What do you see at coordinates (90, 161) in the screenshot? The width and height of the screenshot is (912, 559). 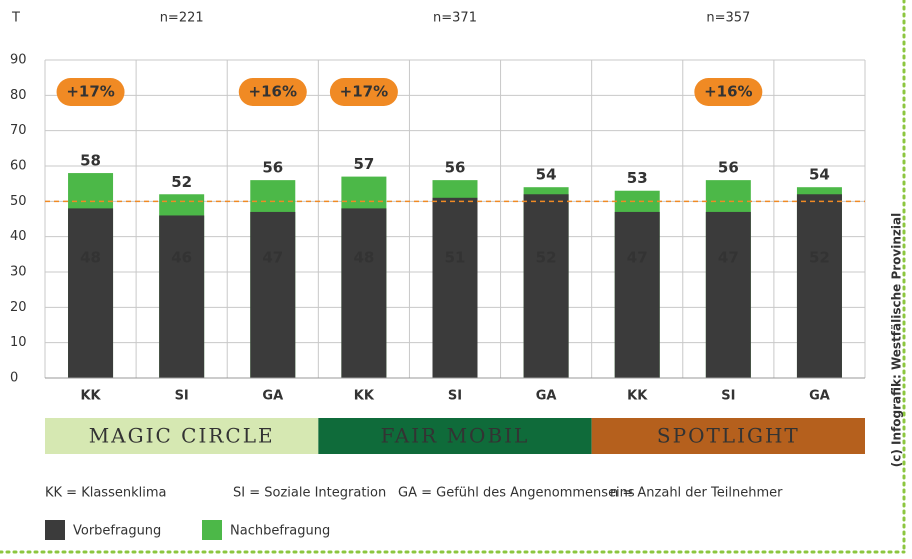 I see `value-label: 58` at bounding box center [90, 161].